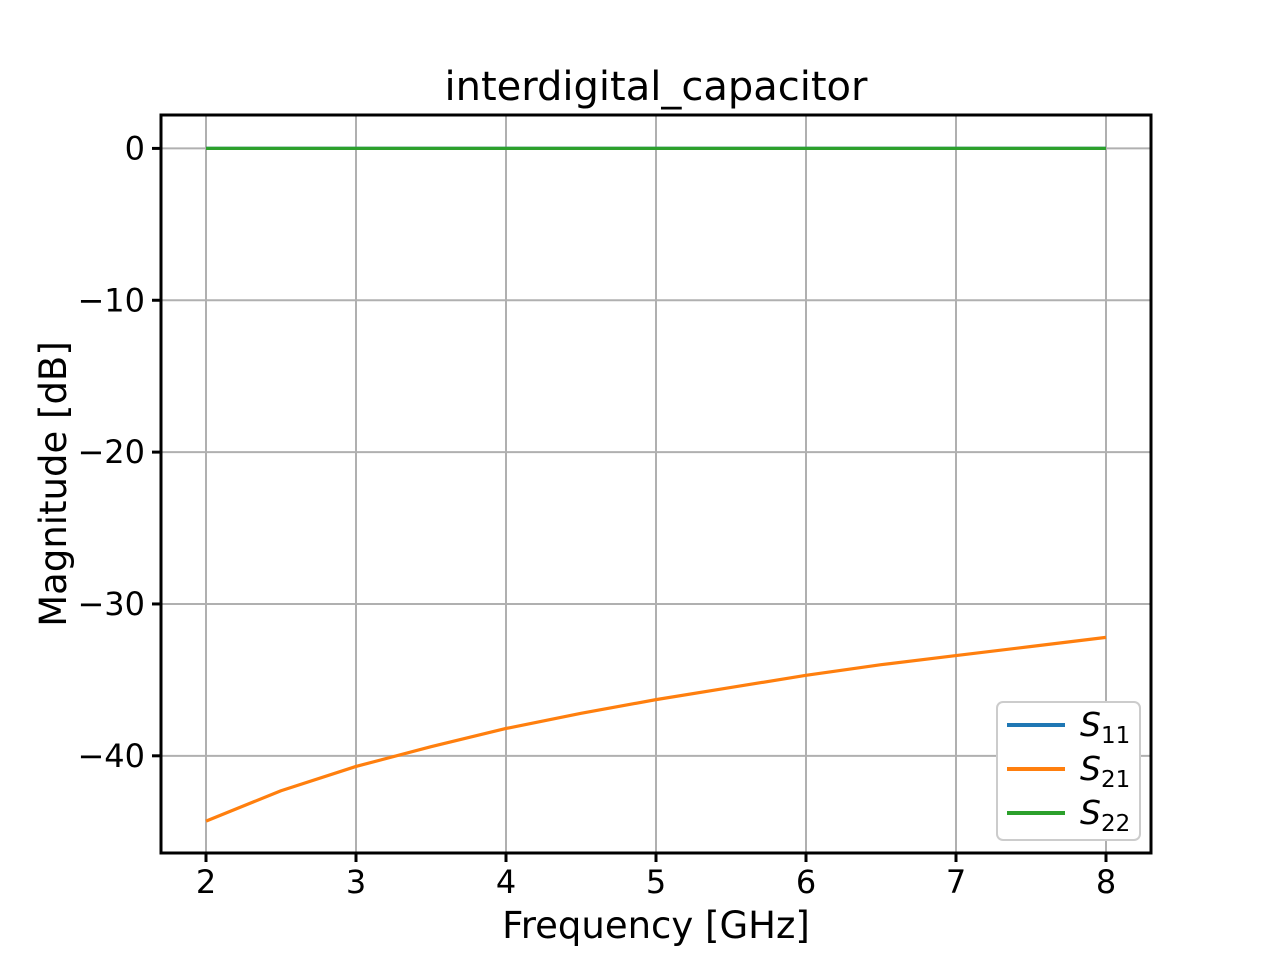 This screenshot has width=1280, height=964. I want to click on x-tick-label-3: 3, so click(356, 882).